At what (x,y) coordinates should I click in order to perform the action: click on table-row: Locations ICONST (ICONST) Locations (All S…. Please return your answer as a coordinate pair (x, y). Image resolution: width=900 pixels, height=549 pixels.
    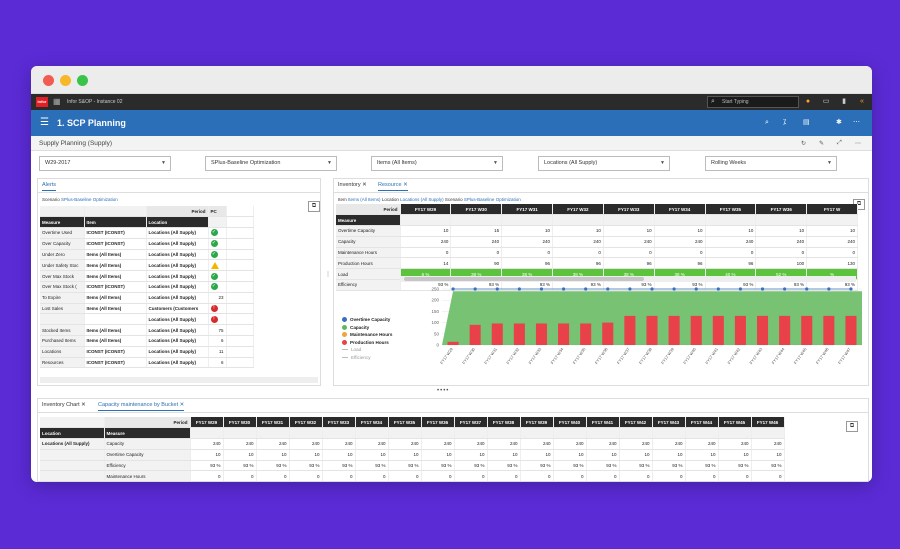
    Looking at the image, I should click on (147, 352).